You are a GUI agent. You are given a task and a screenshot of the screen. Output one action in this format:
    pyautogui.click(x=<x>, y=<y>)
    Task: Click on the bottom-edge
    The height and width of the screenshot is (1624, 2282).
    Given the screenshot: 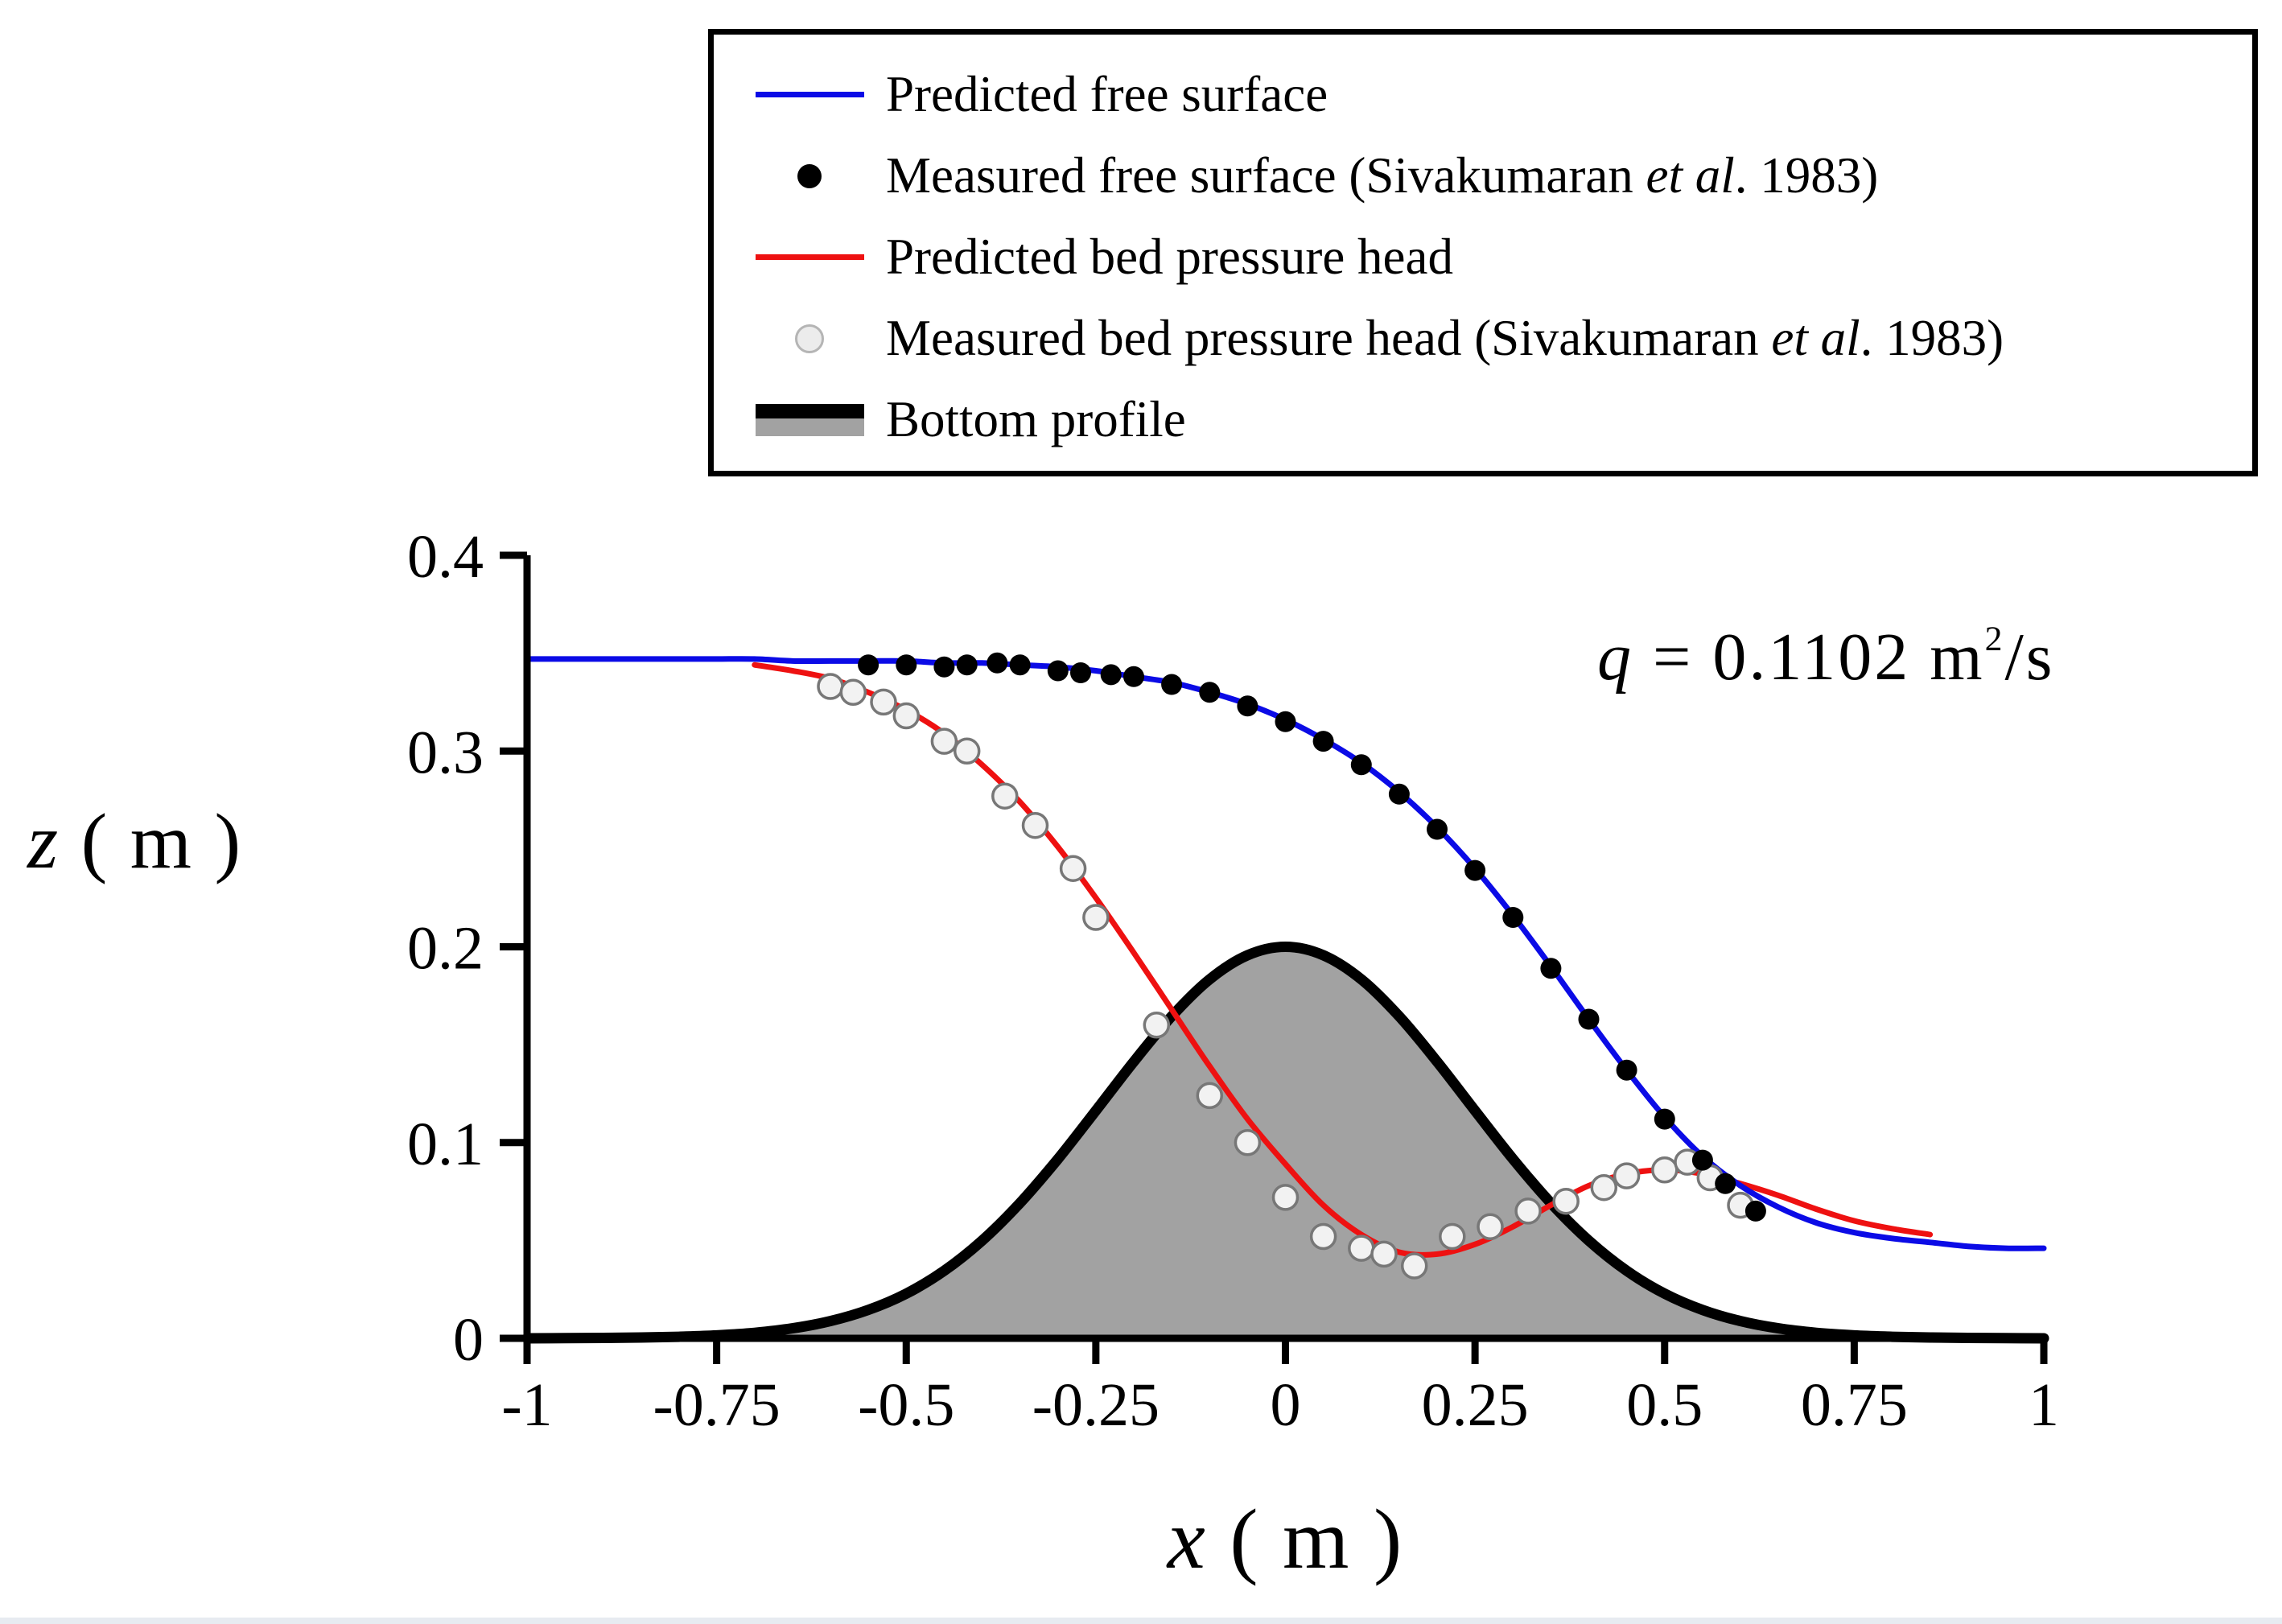 What is the action you would take?
    pyautogui.click(x=1141, y=1621)
    